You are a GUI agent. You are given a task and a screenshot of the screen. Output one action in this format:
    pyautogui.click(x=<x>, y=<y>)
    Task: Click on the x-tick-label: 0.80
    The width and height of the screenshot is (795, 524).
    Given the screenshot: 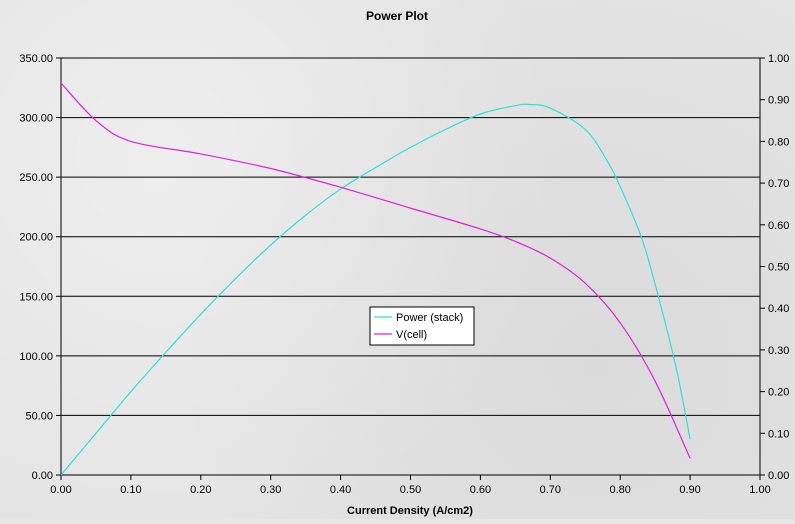 What is the action you would take?
    pyautogui.click(x=619, y=490)
    